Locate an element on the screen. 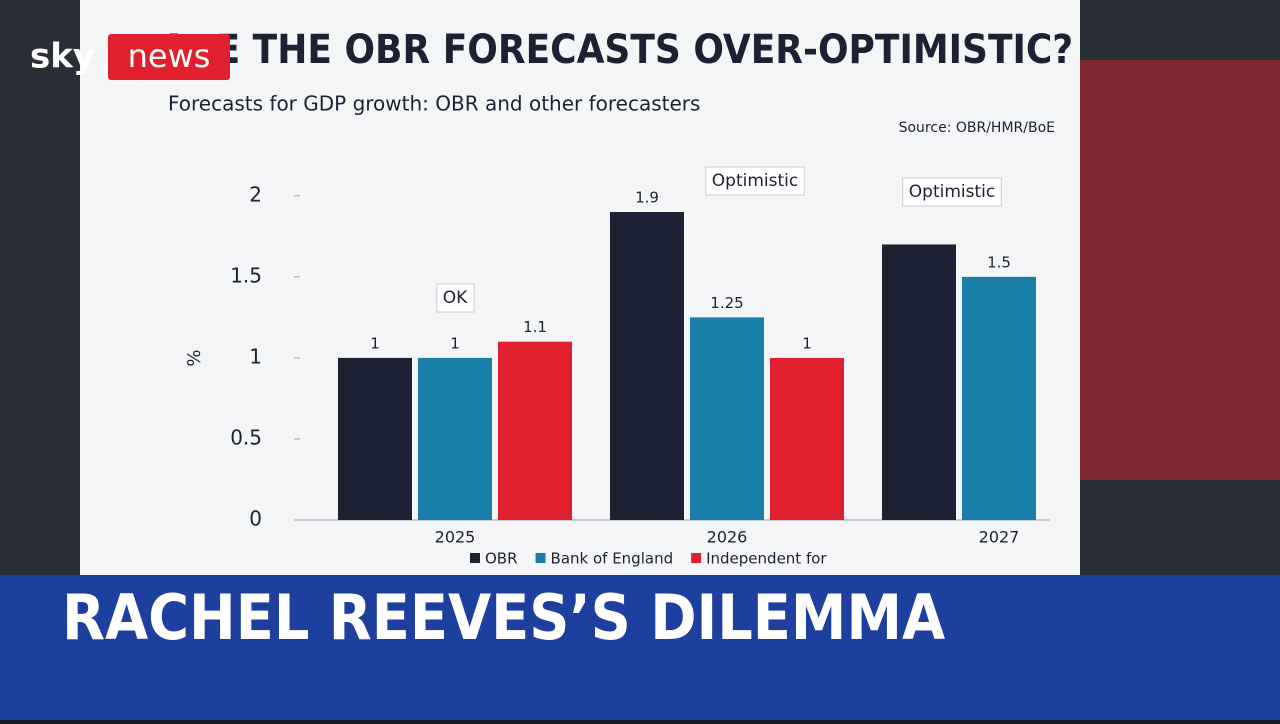 This screenshot has height=724, width=1280. x-tick-label: 2026 is located at coordinates (727, 537).